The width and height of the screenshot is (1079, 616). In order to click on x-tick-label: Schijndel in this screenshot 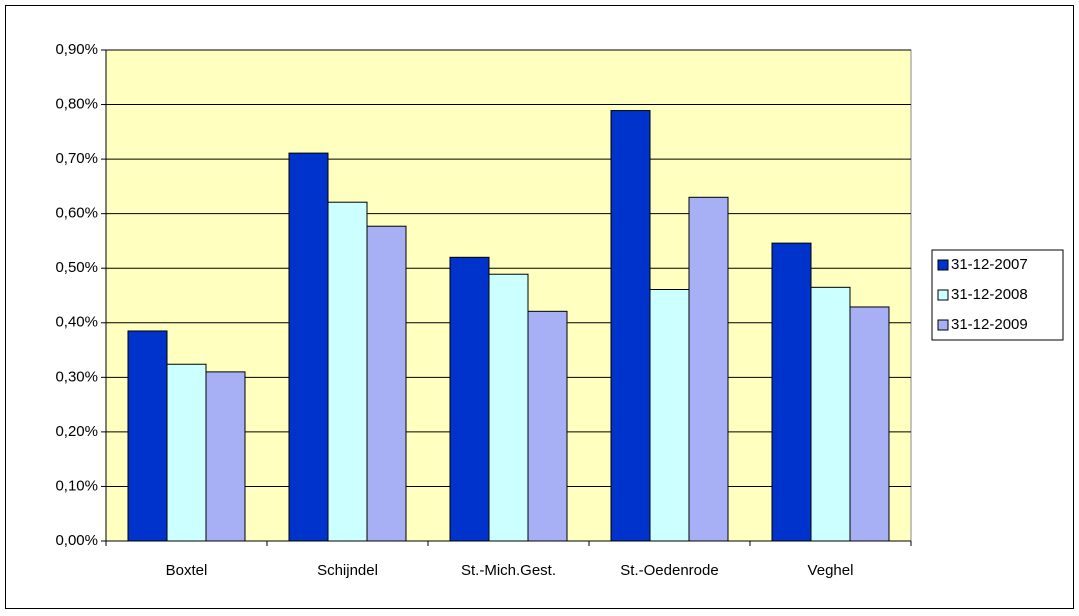, I will do `click(347, 570)`.